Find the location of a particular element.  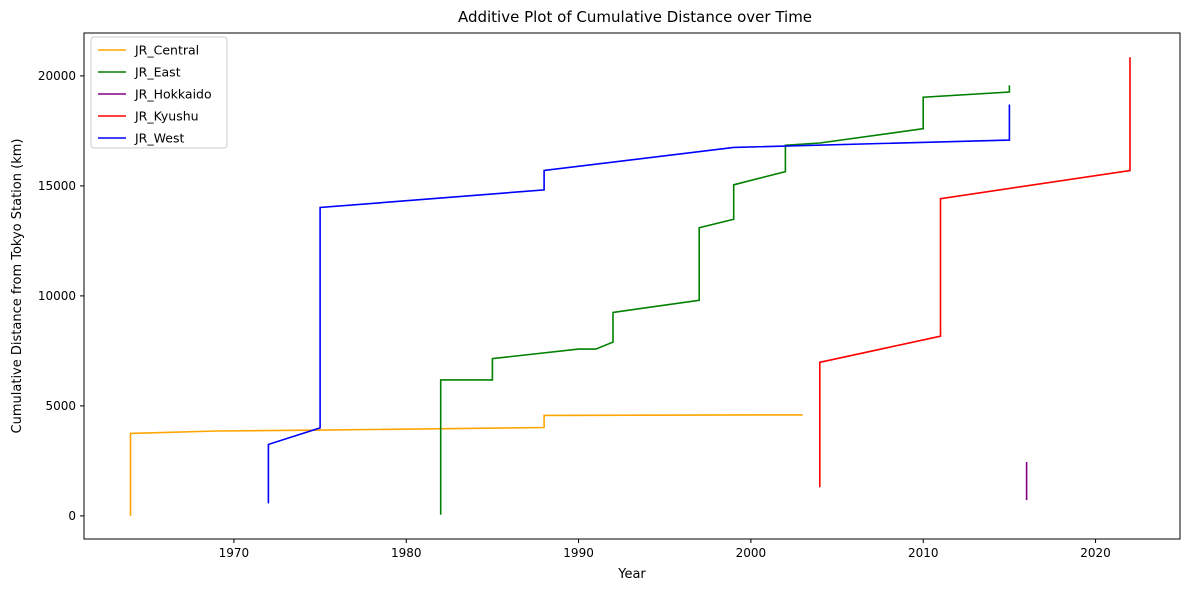

legend-label: JR_Hokkaido is located at coordinates (173, 94).